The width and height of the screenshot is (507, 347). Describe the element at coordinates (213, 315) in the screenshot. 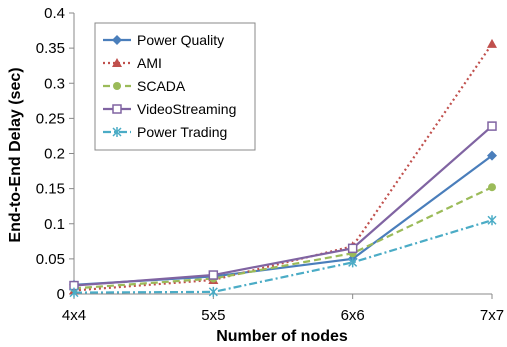

I see `x-tick-label: 5x5` at that location.